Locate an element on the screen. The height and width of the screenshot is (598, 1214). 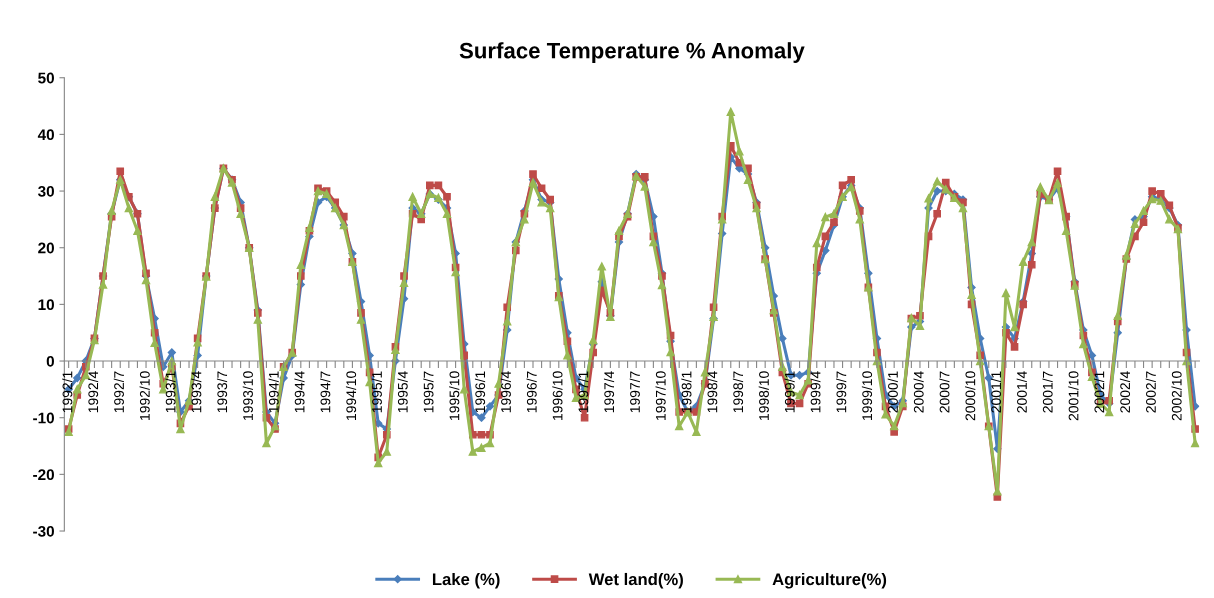
x-tick-label: 1998/4 is located at coordinates (712, 392).